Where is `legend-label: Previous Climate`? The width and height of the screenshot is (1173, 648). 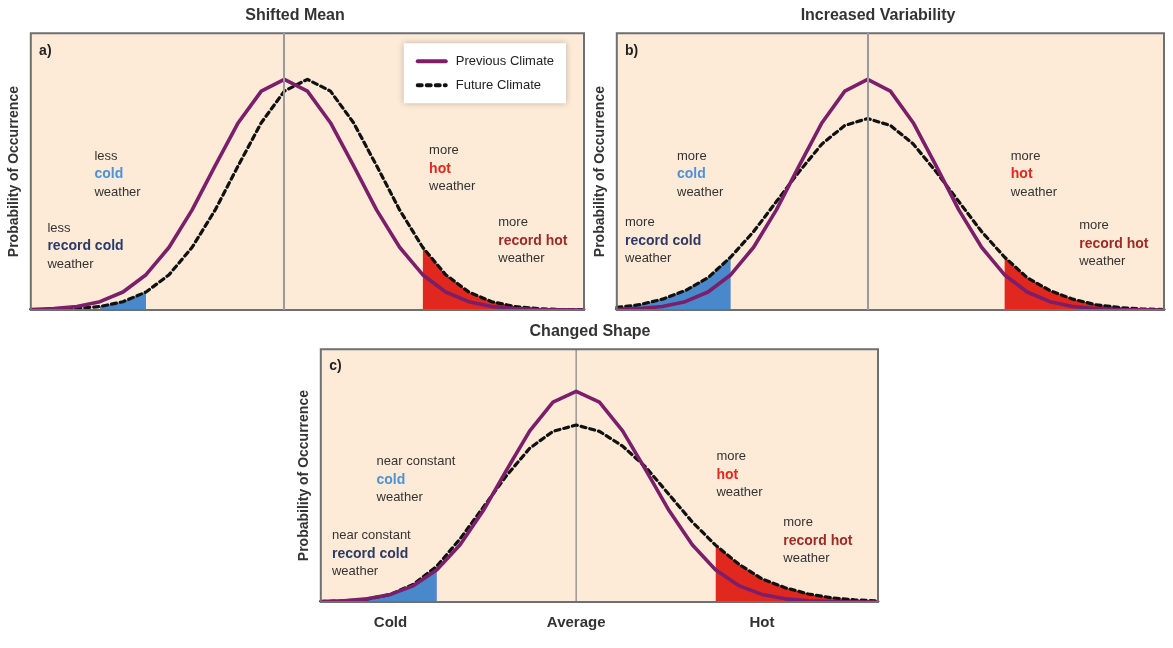 legend-label: Previous Climate is located at coordinates (505, 60).